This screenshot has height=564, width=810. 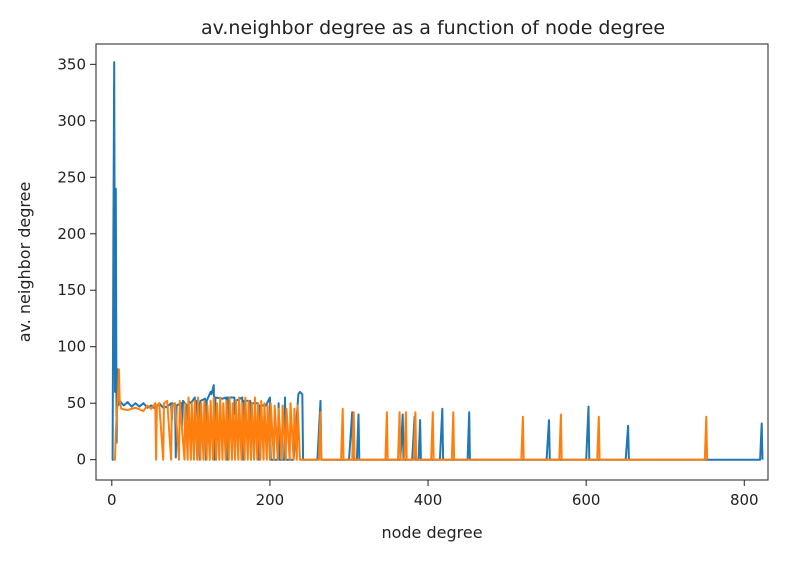 I want to click on x-tick-label: 400, so click(x=428, y=500).